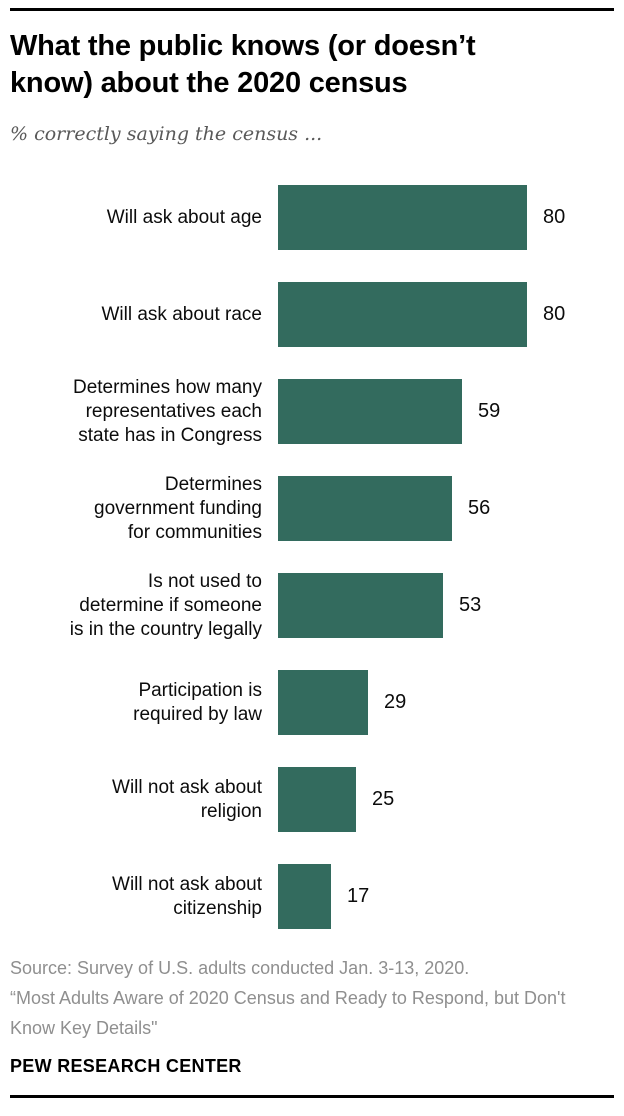 This screenshot has width=624, height=1116. I want to click on bar-row: Will not ask about religion 25, so click(312, 799).